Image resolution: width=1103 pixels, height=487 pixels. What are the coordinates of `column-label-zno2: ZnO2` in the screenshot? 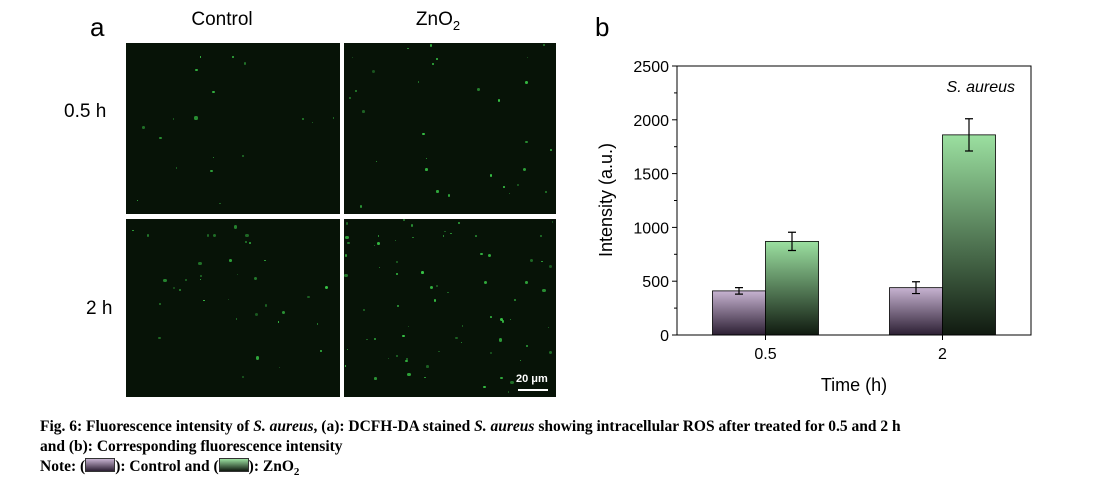 It's located at (438, 21).